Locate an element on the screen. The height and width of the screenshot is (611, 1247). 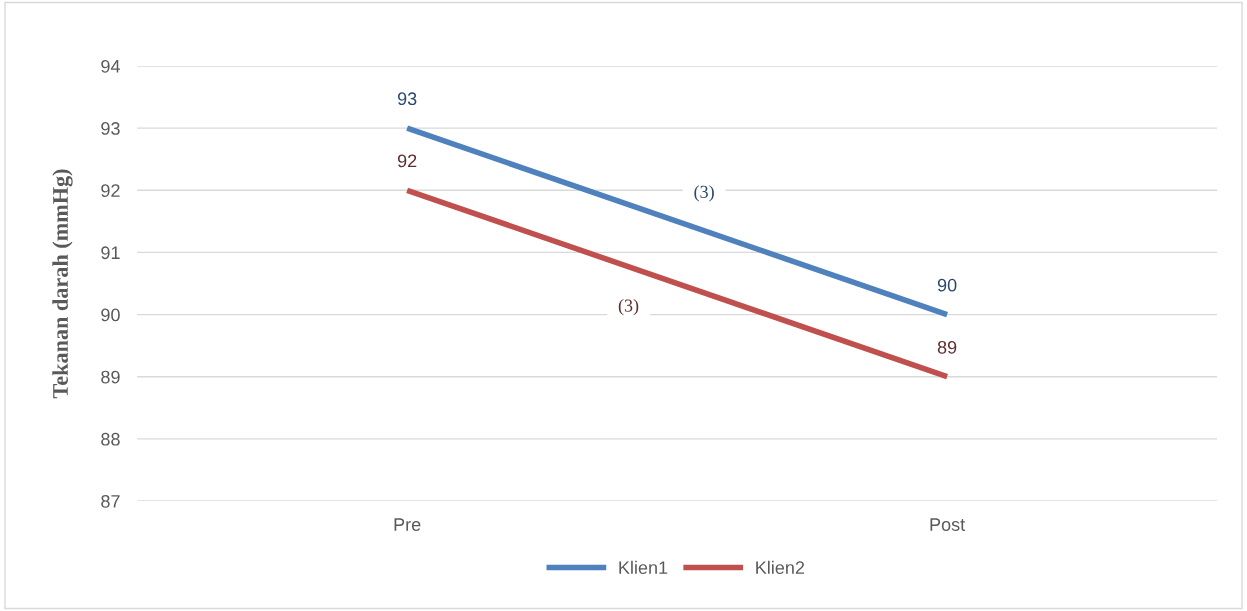
y-tick-label: 88 is located at coordinates (110, 439).